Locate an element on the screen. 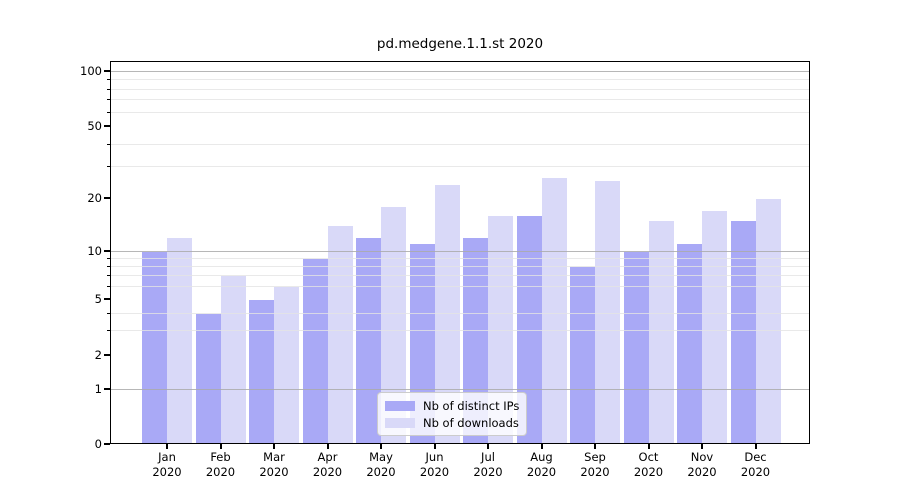  chart-title: pd.medgene.1.1.st 2020 is located at coordinates (460, 44).